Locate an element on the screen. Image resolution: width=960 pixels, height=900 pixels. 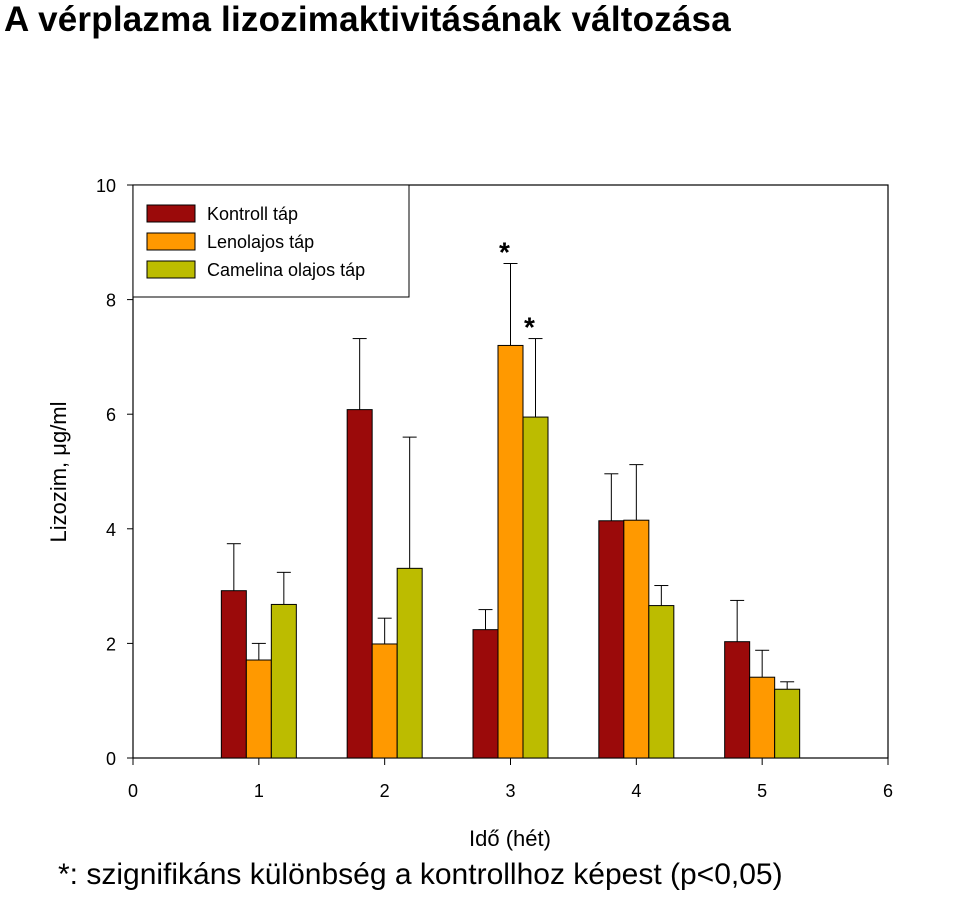
x-tick-label: 4 is located at coordinates (636, 791).